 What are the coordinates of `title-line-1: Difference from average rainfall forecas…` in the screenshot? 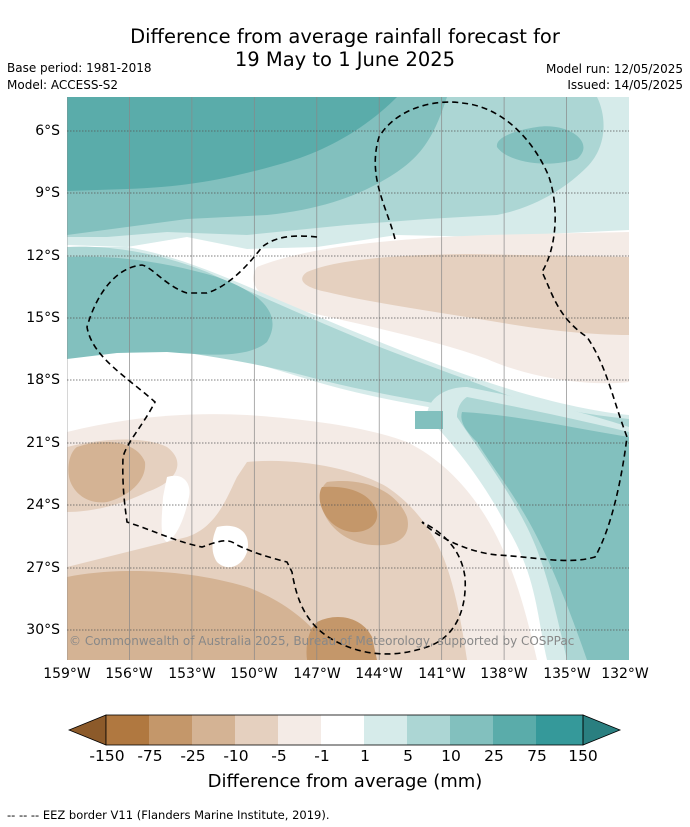 It's located at (345, 36).